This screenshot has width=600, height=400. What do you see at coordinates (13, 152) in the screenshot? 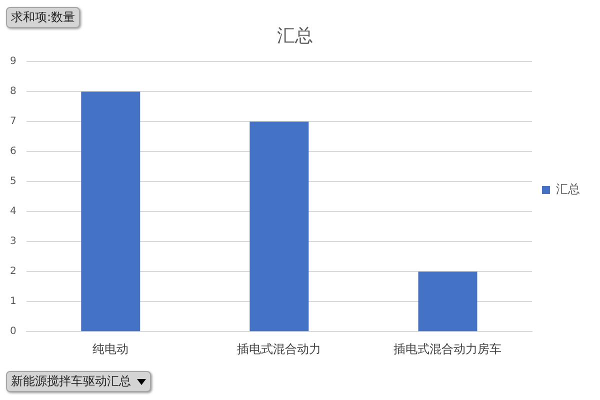
I see `y-tick-label: 6` at bounding box center [13, 152].